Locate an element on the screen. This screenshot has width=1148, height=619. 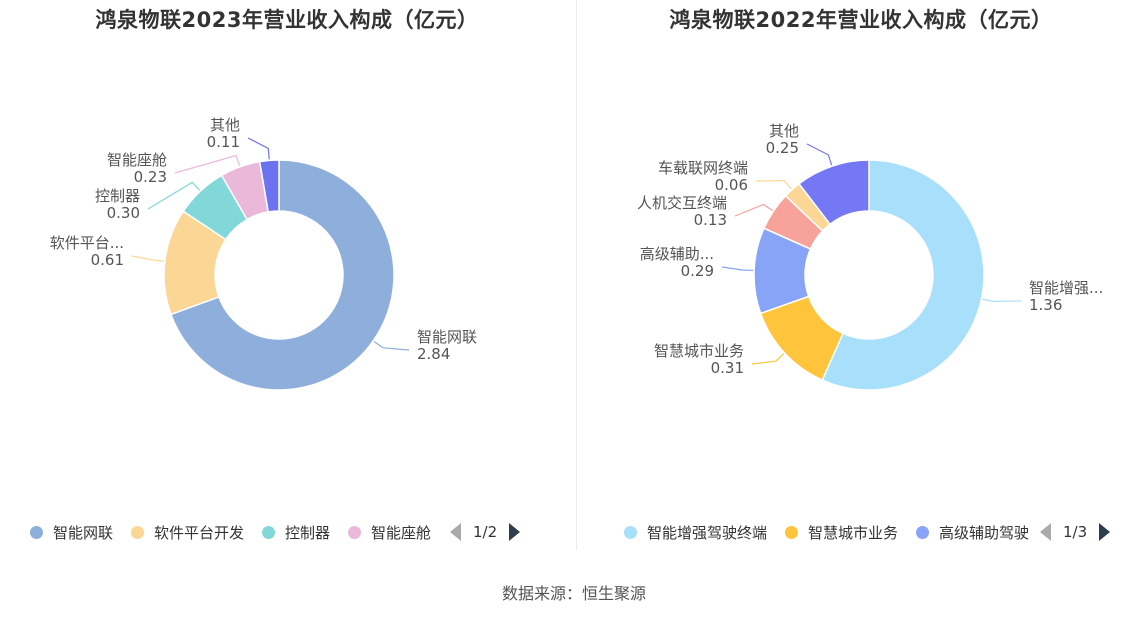
legend-item-zhineng-zuocang: 智能座舱 is located at coordinates (389, 532).